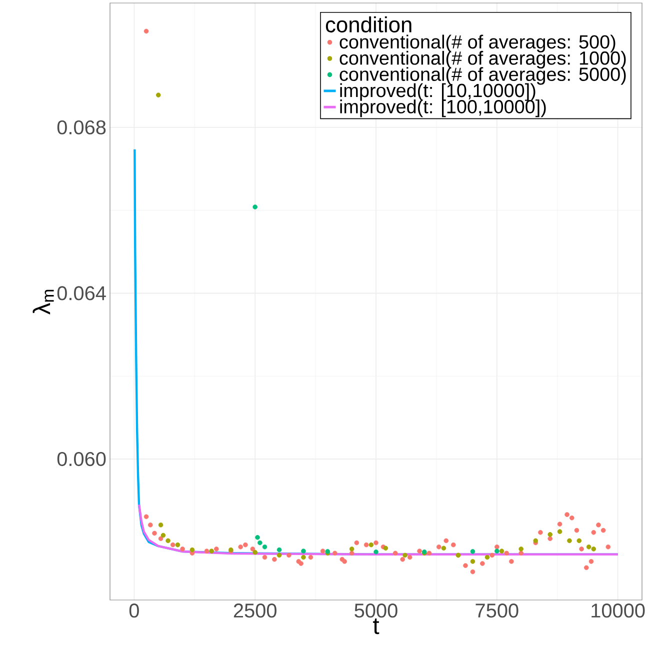 This screenshot has height=652, width=649. What do you see at coordinates (369, 24) in the screenshot?
I see `legend-title: condition` at bounding box center [369, 24].